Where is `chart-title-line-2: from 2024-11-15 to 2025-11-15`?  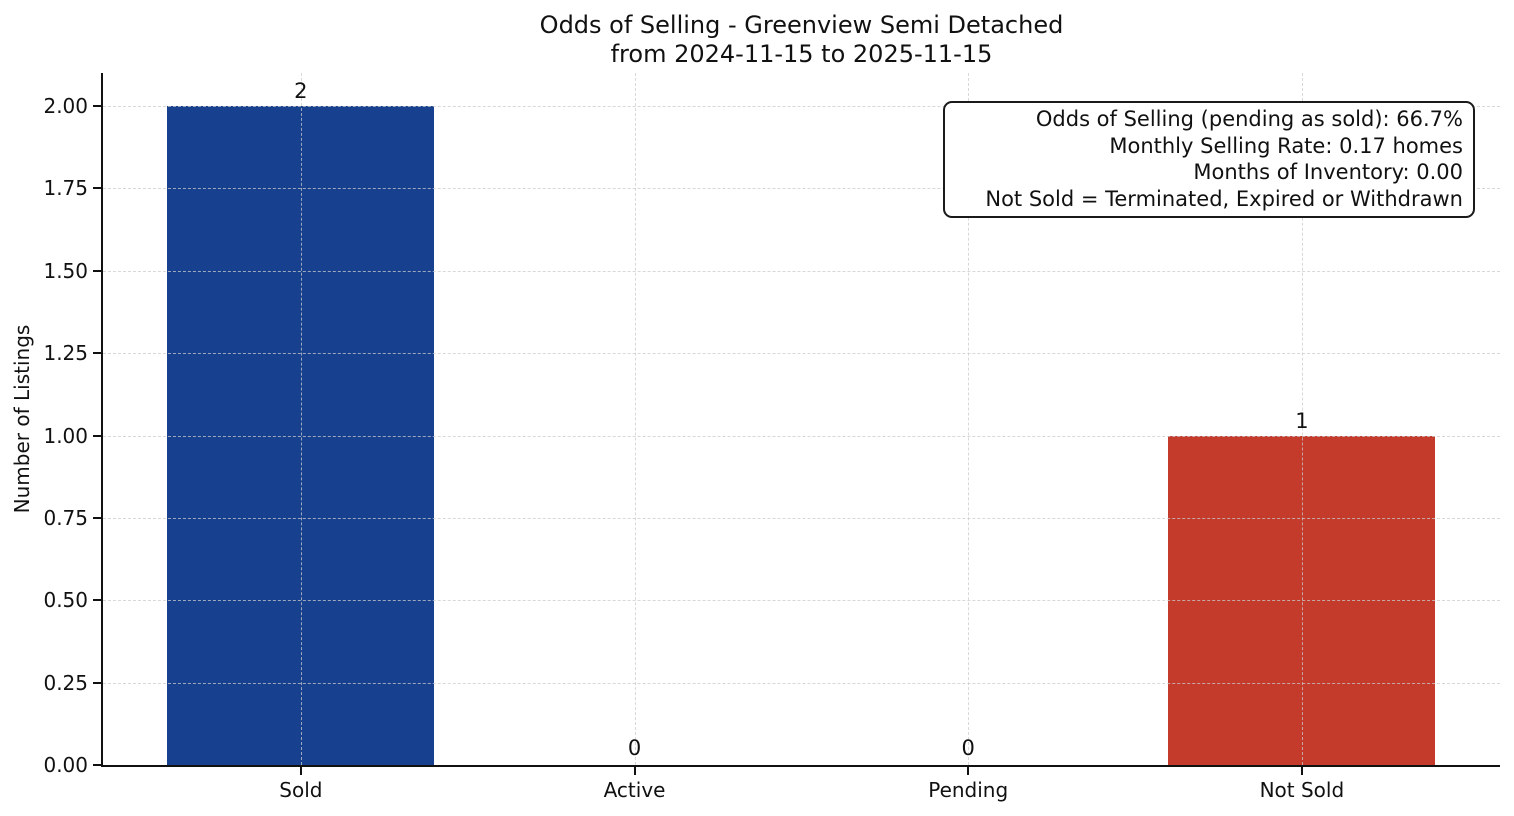 chart-title-line-2: from 2024-11-15 to 2025-11-15 is located at coordinates (801, 54).